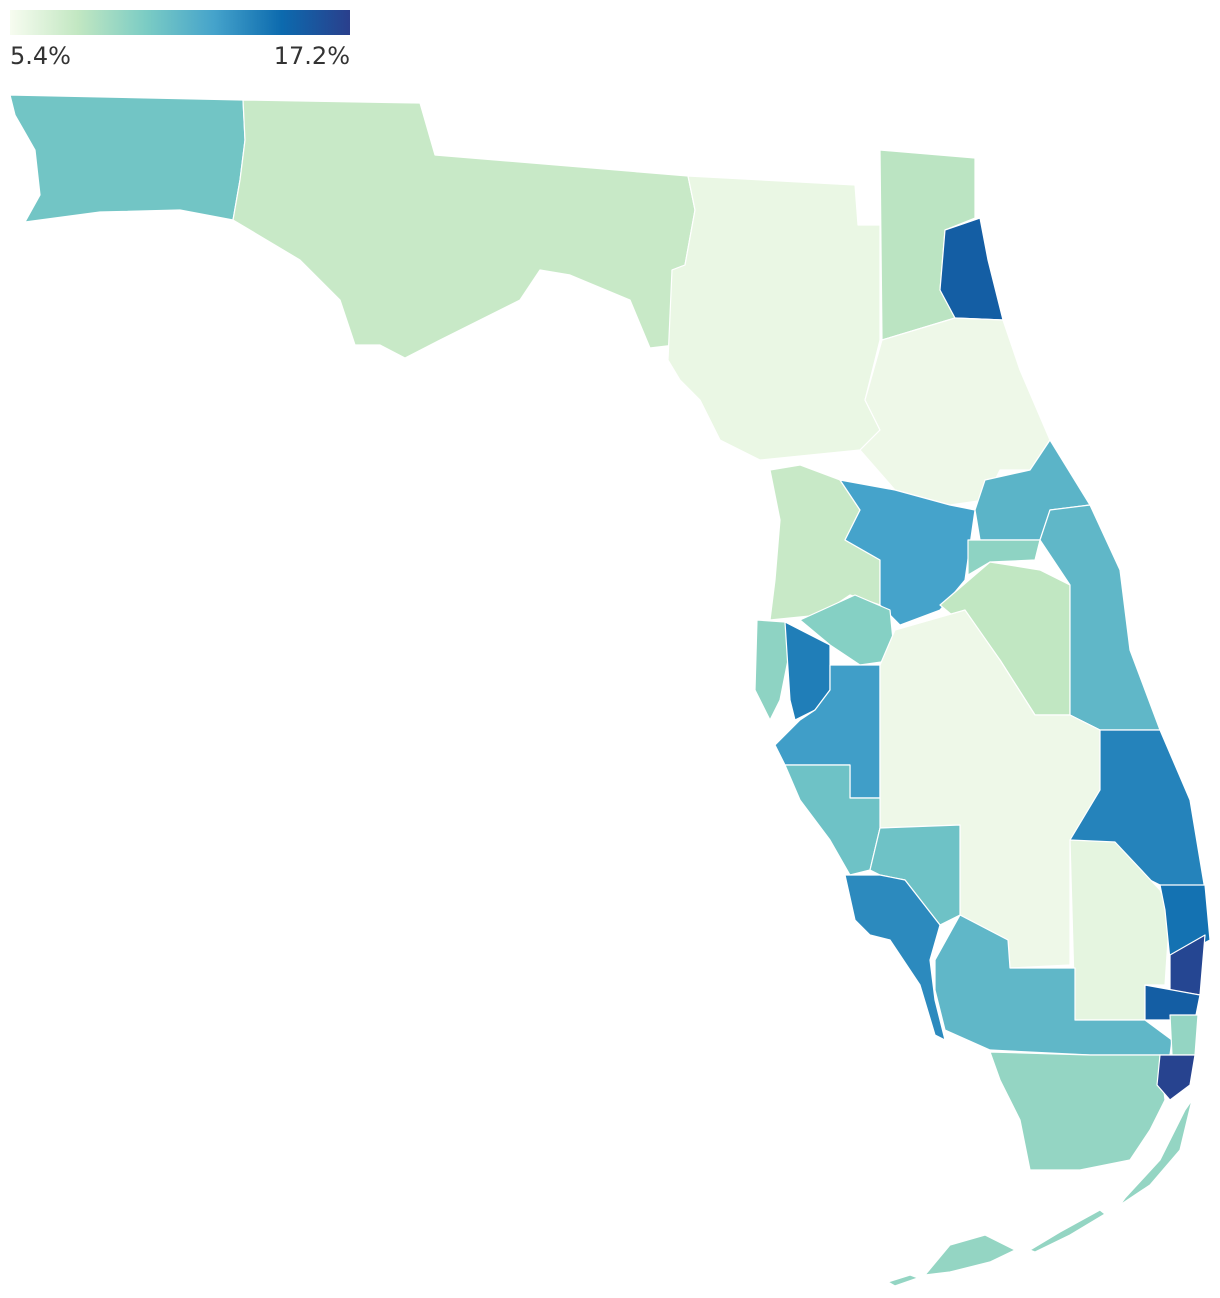 The image size is (1220, 1298). Describe the element at coordinates (180, 22) in the screenshot. I see `legend-bar` at that location.